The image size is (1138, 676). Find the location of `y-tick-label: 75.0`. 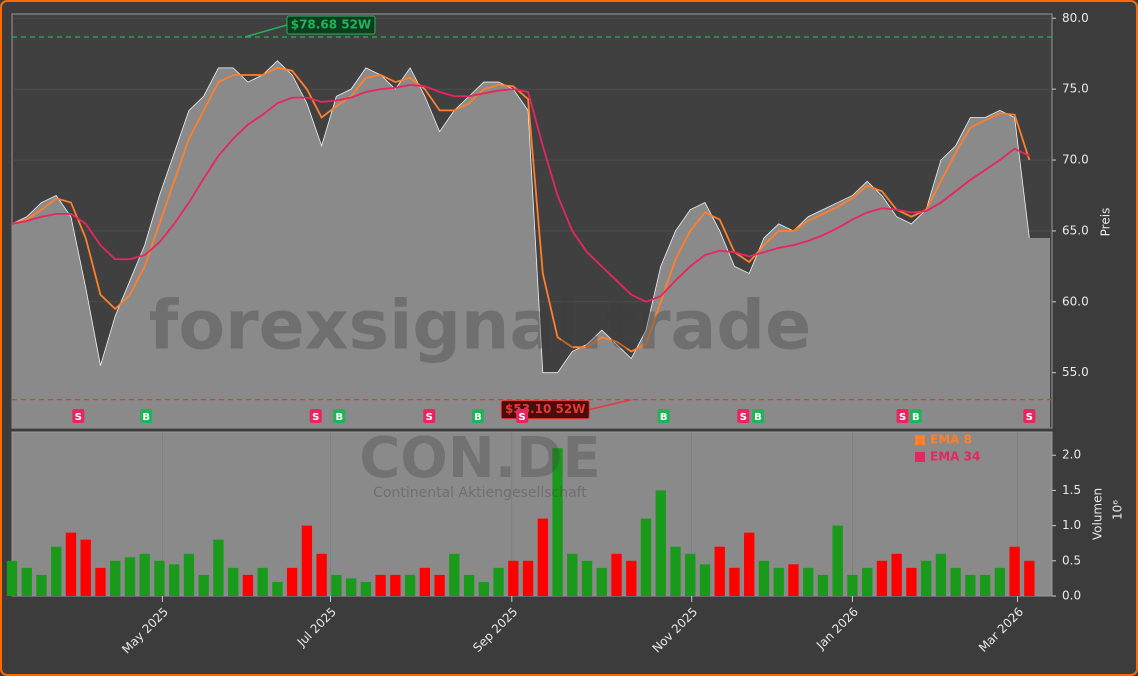

y-tick-label: 75.0 is located at coordinates (1075, 89).